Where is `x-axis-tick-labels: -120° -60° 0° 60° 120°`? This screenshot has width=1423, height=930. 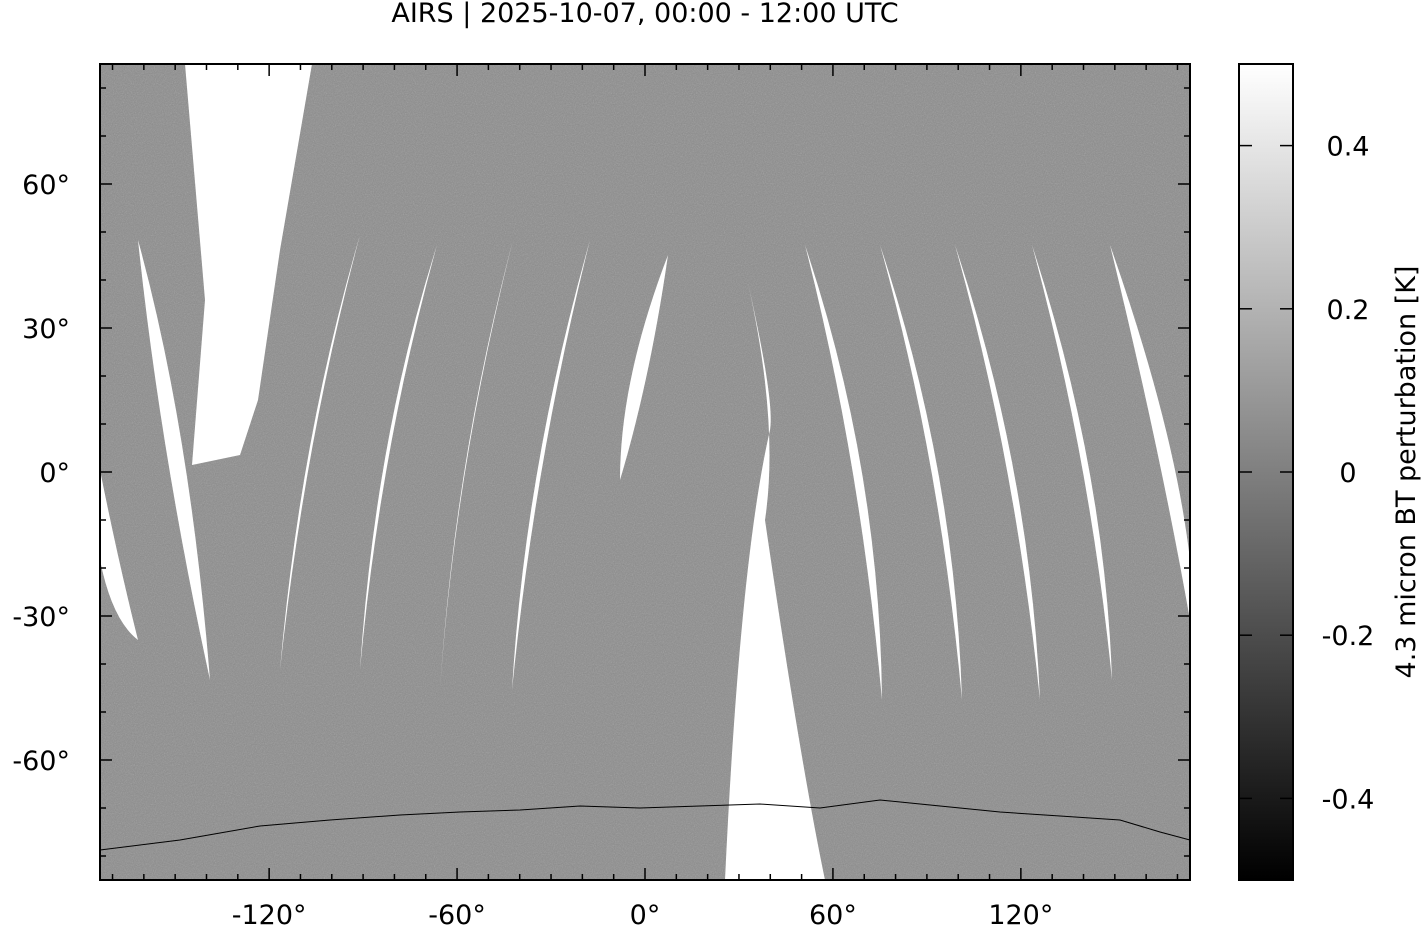 x-axis-tick-labels: -120° -60° 0° 60° 120° is located at coordinates (643, 915).